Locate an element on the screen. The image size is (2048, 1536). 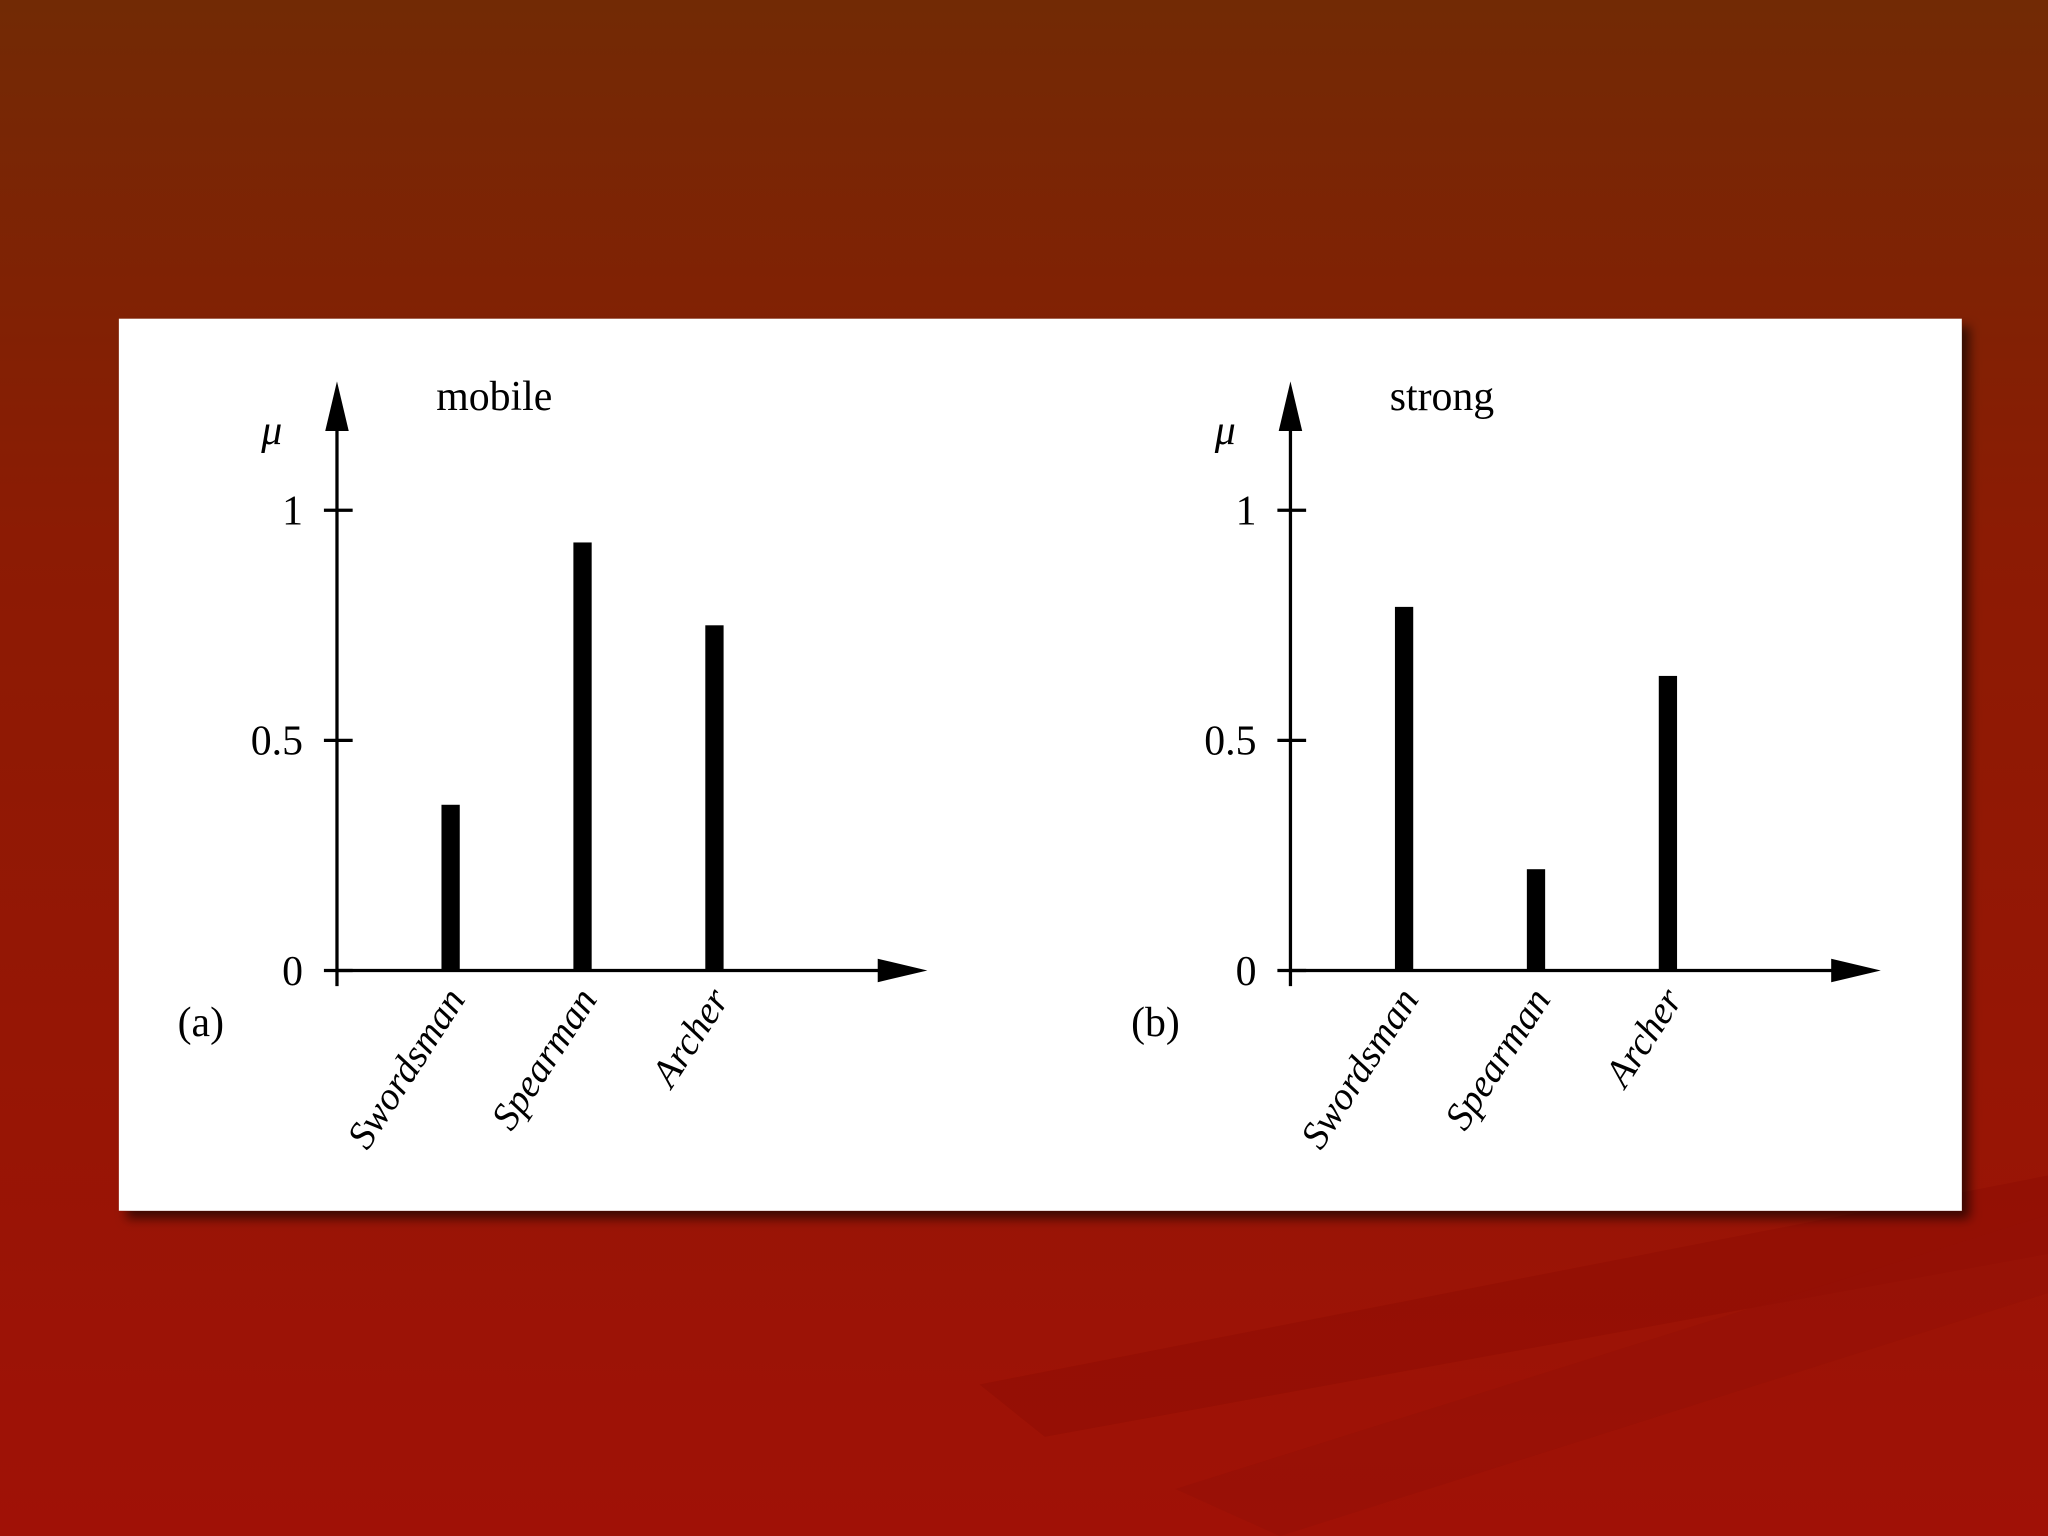
chart-title: strong is located at coordinates (1442, 397).